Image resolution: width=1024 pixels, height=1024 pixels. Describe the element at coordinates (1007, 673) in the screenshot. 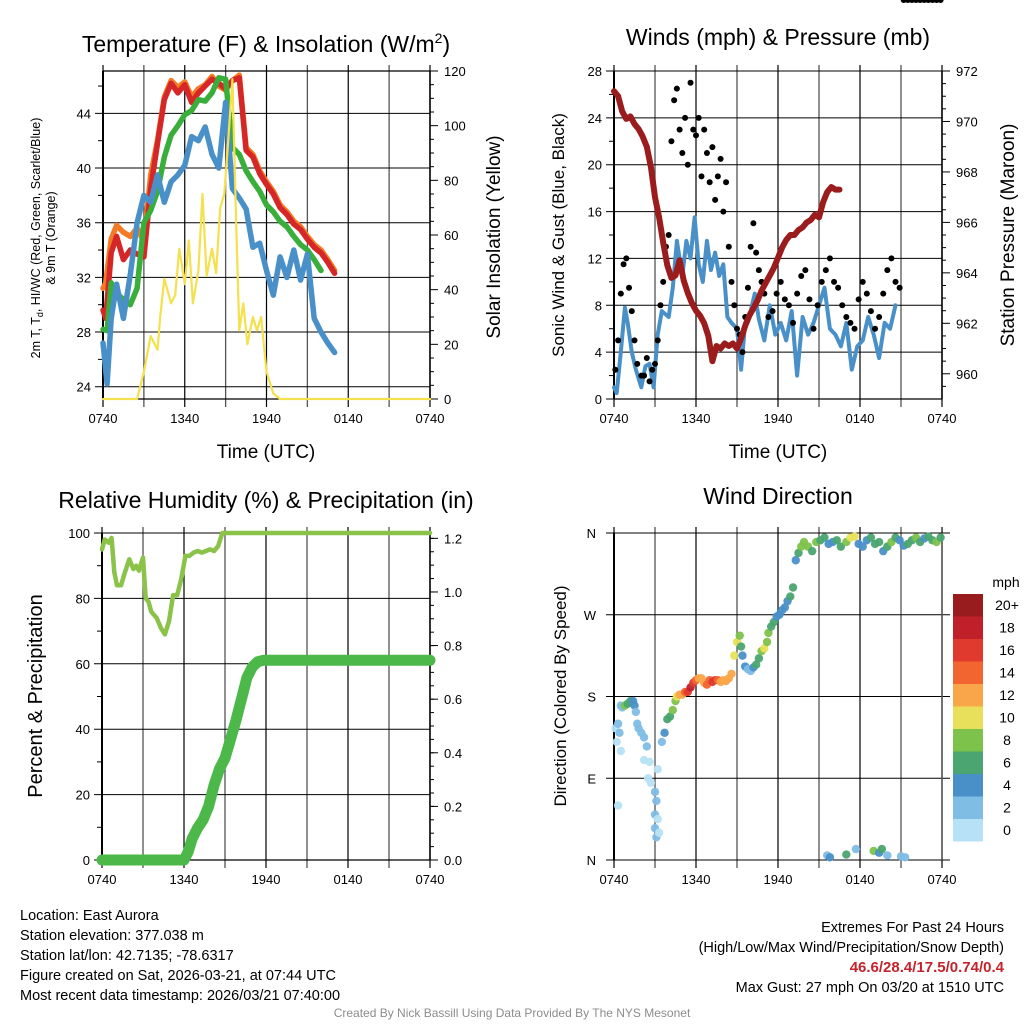

I see `colorbar-label: 14` at that location.